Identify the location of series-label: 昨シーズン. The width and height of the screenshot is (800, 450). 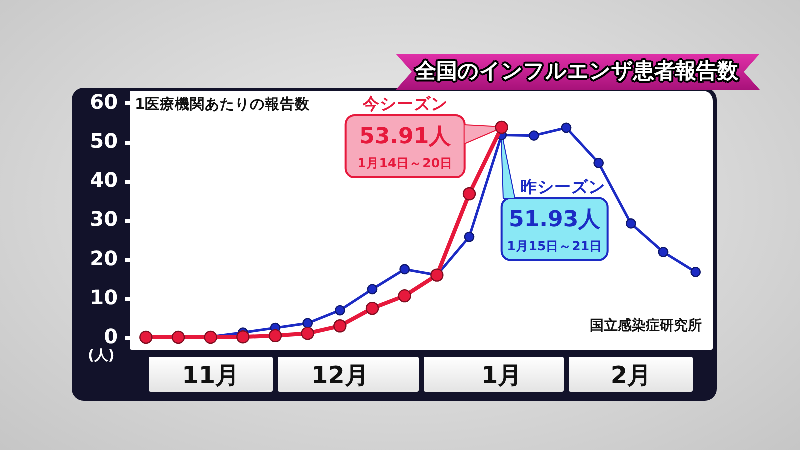
(563, 186).